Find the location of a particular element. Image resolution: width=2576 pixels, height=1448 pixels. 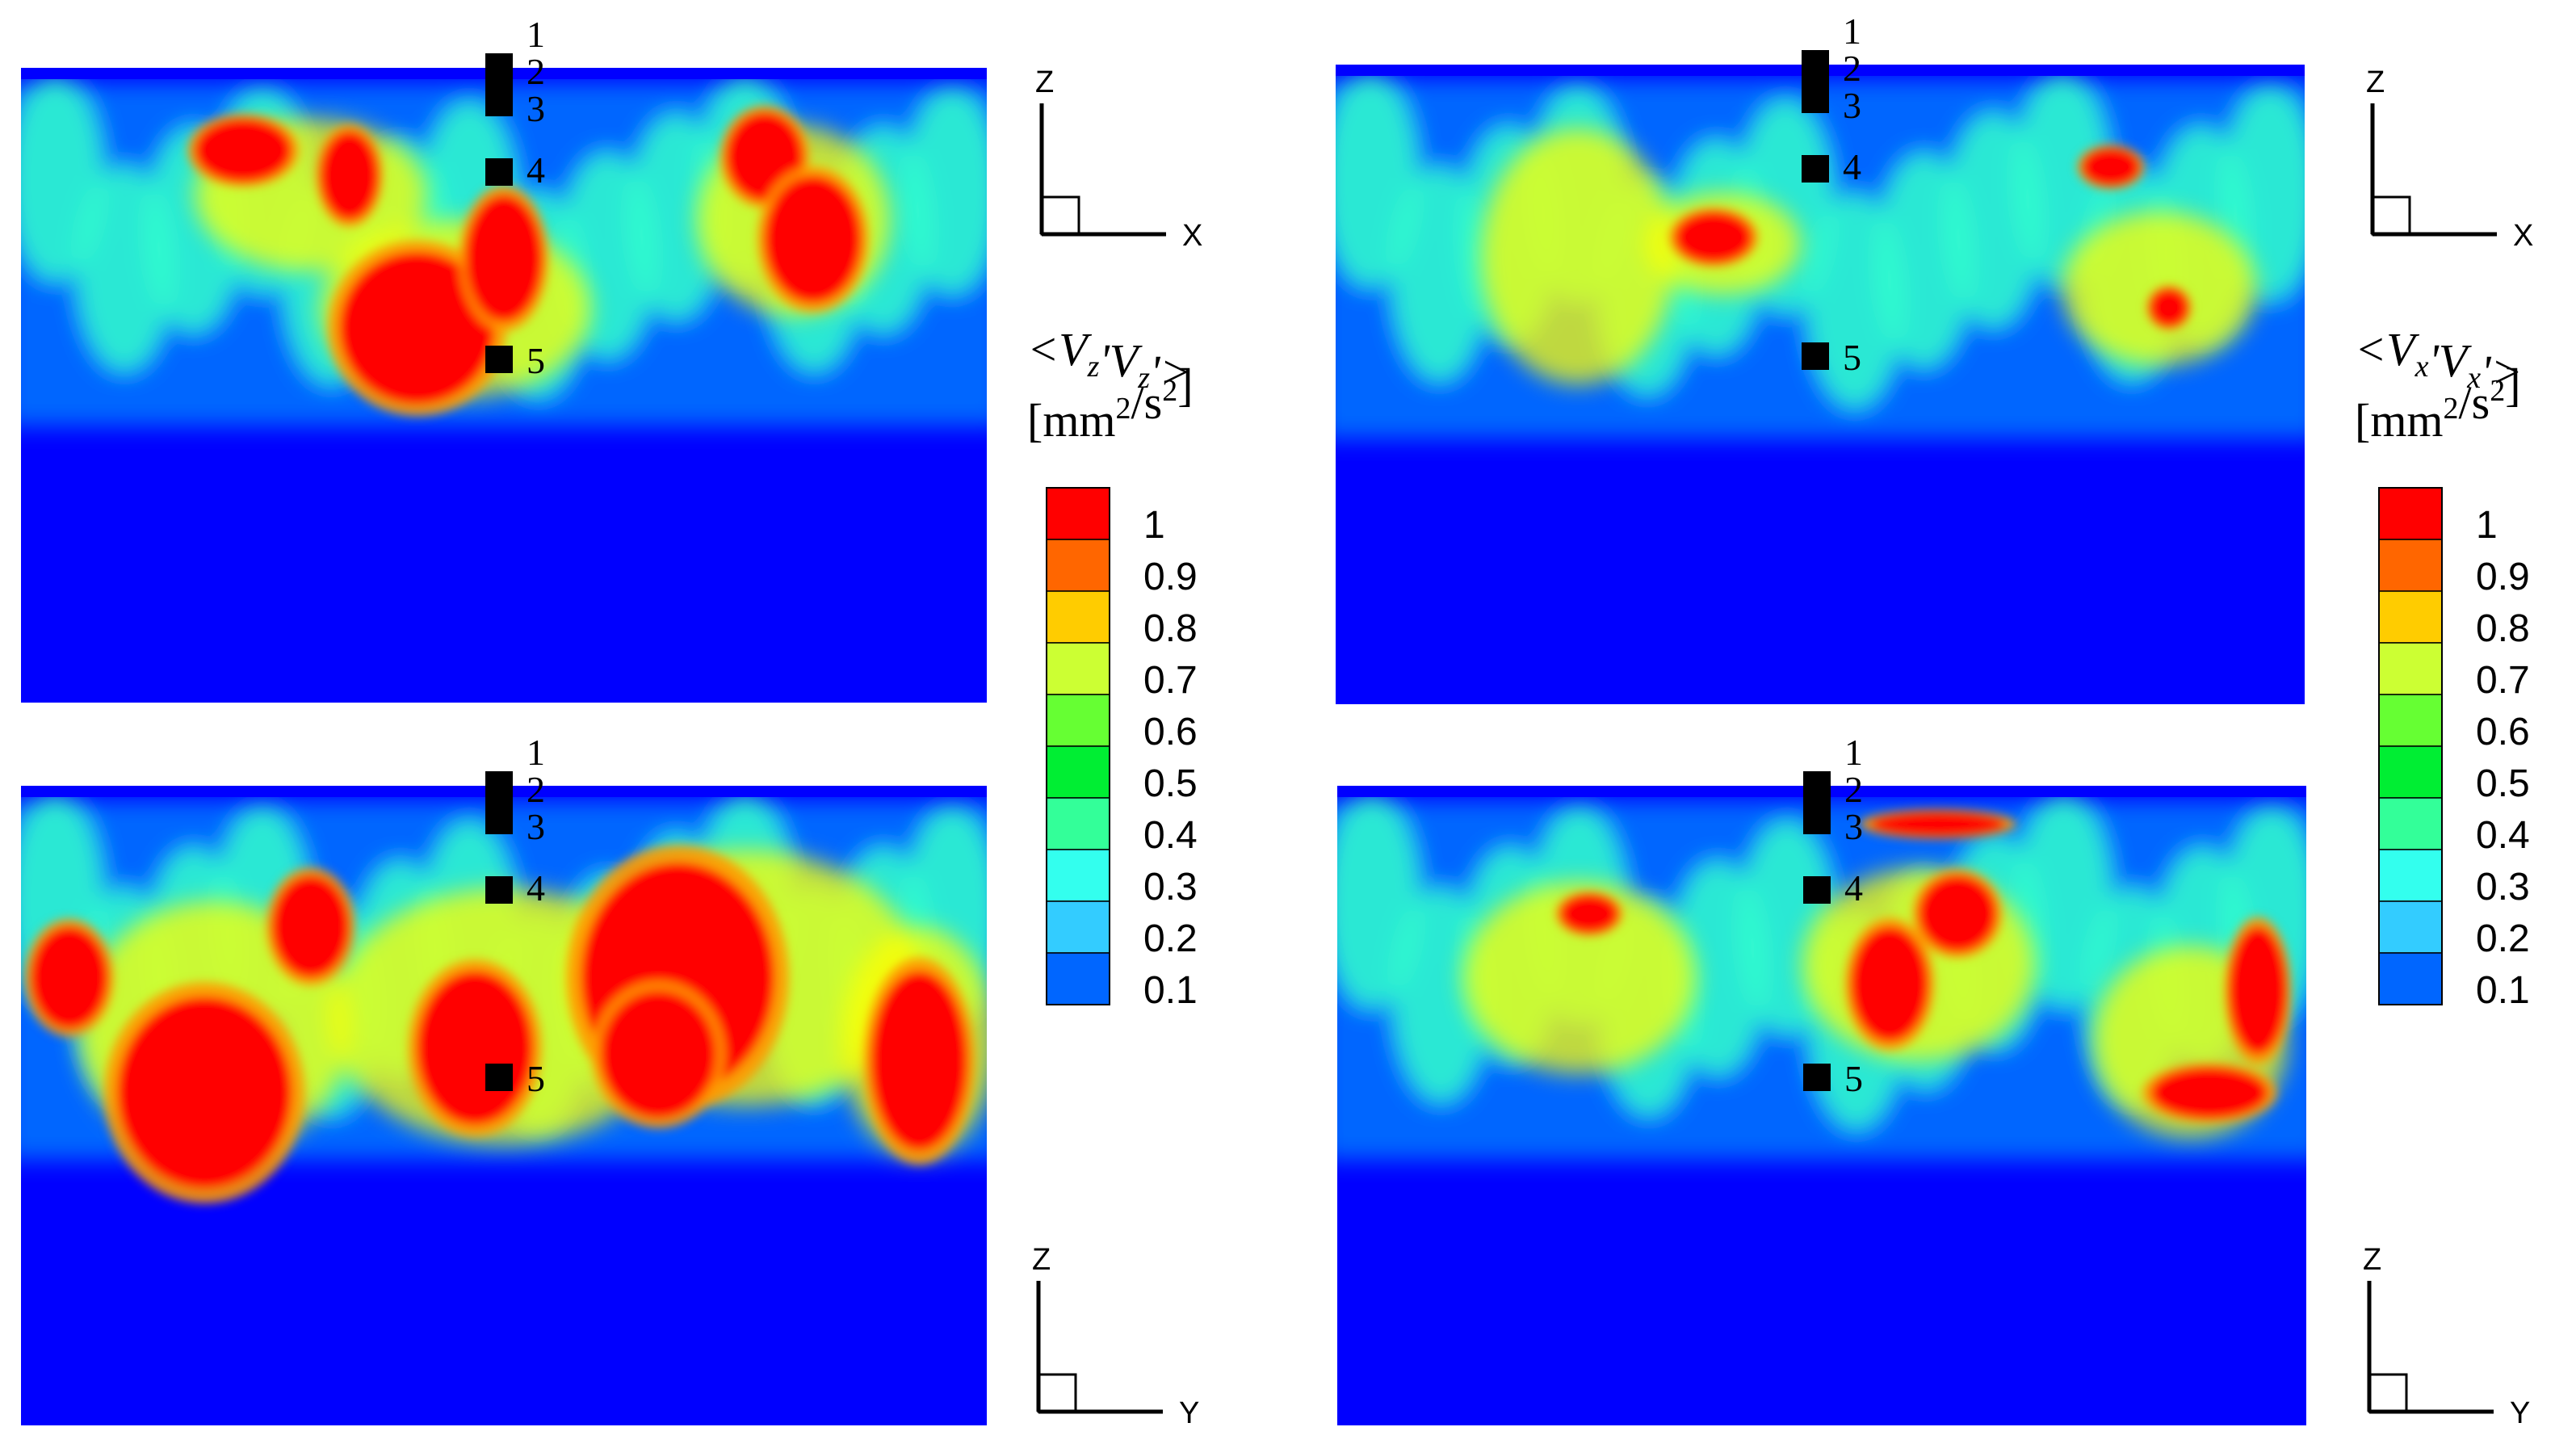

colorbar-tick-label: 0.4 is located at coordinates (2503, 835).